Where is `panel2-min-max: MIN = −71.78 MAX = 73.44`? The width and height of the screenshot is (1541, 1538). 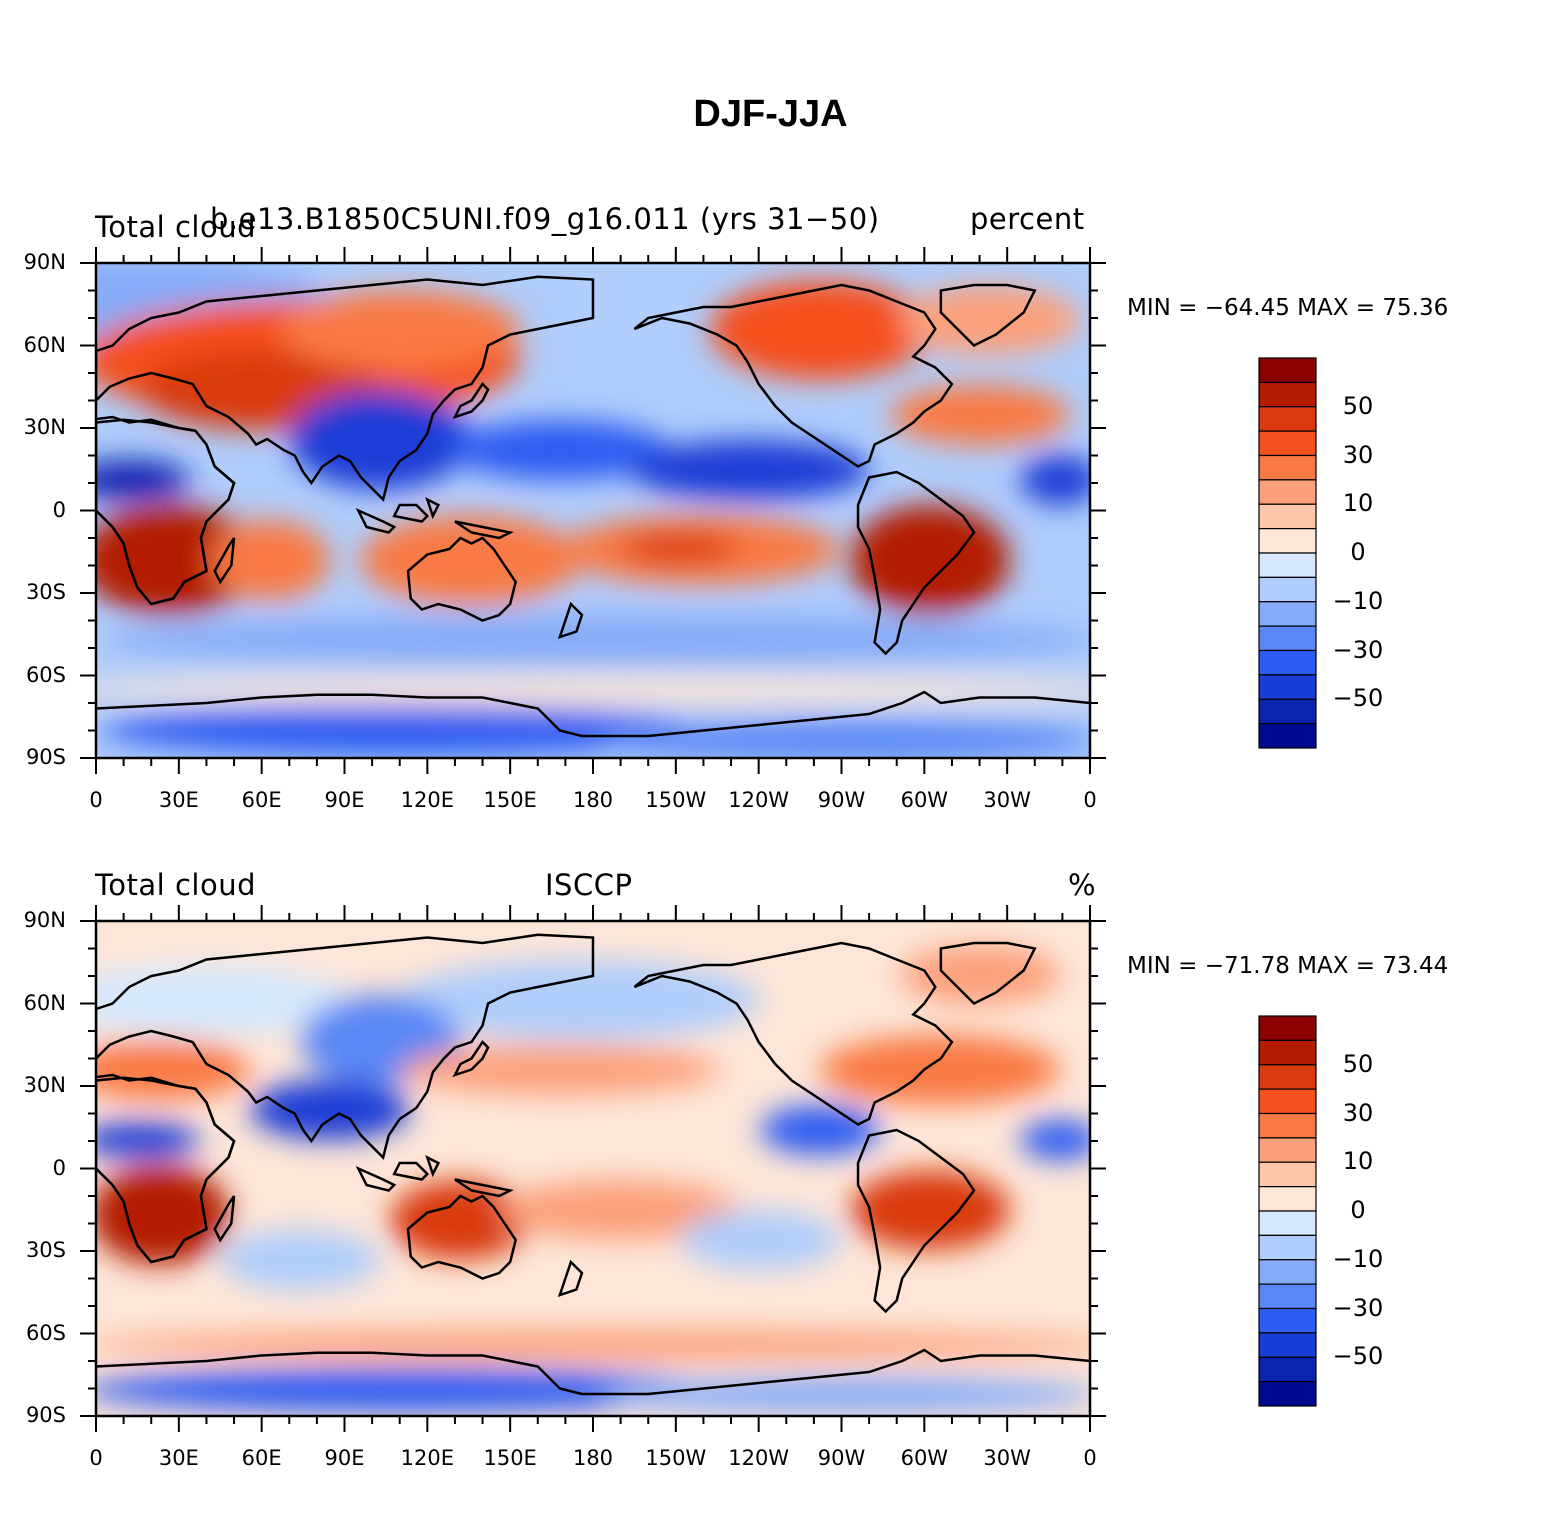 panel2-min-max: MIN = −71.78 MAX = 73.44 is located at coordinates (1288, 966).